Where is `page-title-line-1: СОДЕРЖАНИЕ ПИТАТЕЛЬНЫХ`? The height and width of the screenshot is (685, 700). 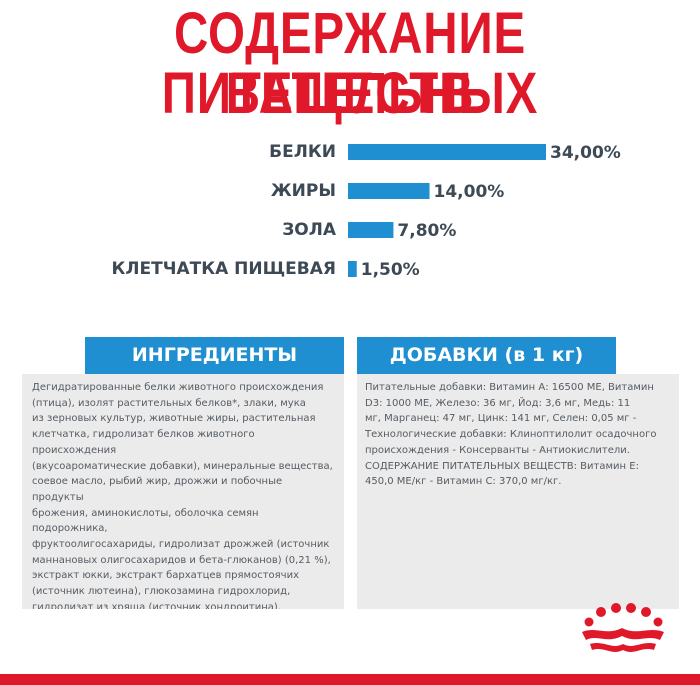
page-title-line-1: СОДЕРЖАНИЕ ПИТАТЕЛЬНЫХ is located at coordinates (350, 63).